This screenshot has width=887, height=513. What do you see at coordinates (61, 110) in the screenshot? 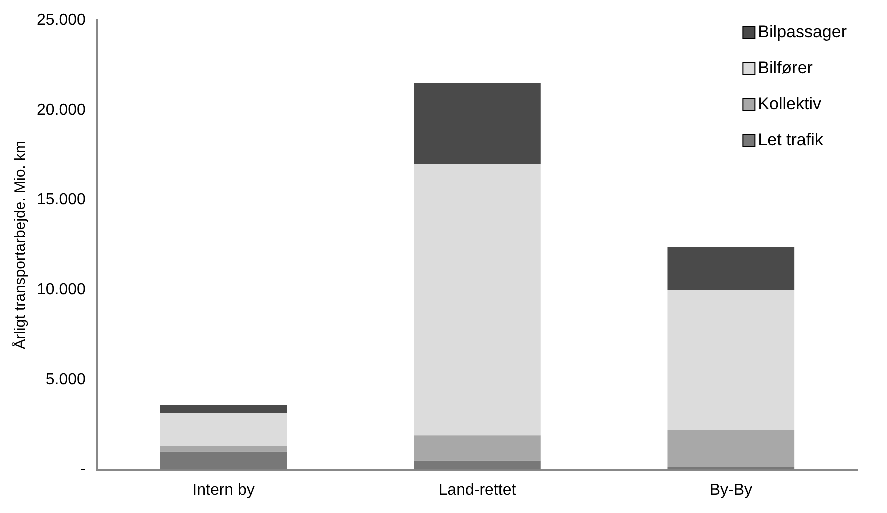
I see `y-tick-label: 20.000` at bounding box center [61, 110].